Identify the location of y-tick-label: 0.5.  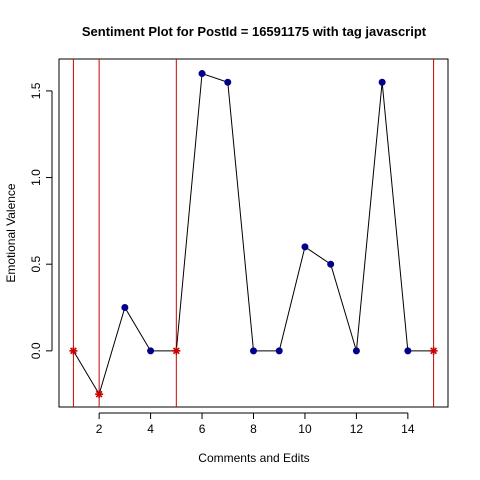
(36, 264).